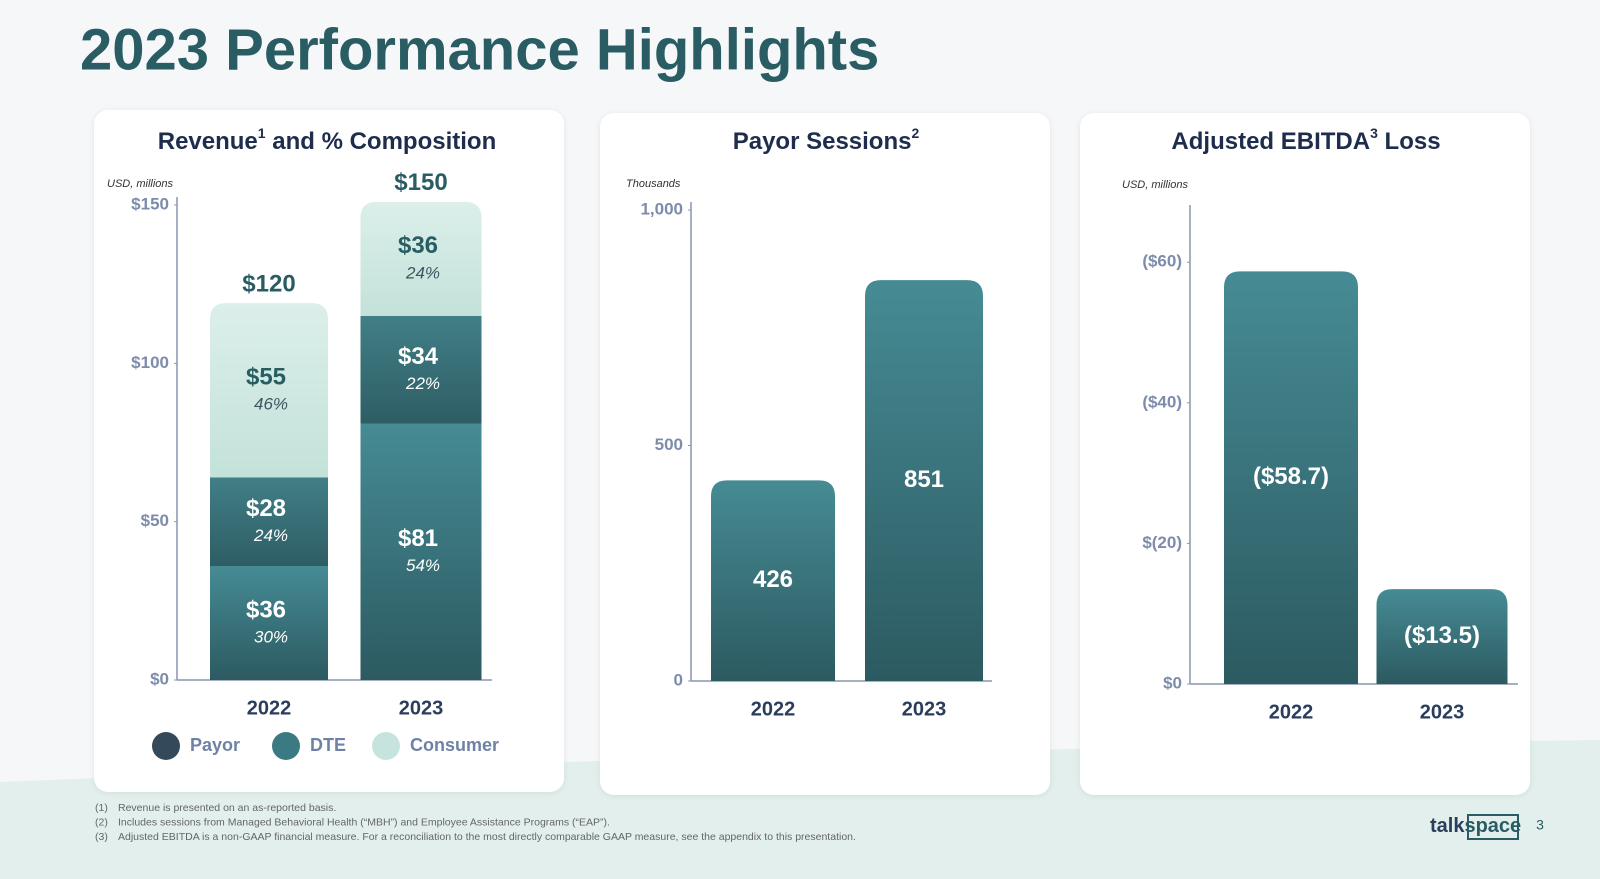  I want to click on chart-title: Payor Sessions2, so click(826, 140).